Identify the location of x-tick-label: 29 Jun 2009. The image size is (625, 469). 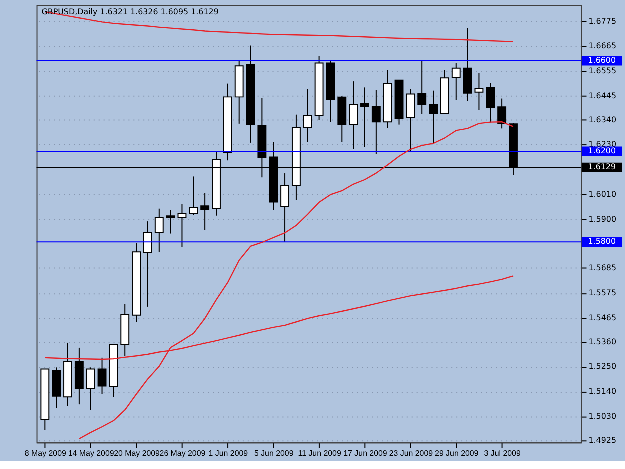
(457, 453).